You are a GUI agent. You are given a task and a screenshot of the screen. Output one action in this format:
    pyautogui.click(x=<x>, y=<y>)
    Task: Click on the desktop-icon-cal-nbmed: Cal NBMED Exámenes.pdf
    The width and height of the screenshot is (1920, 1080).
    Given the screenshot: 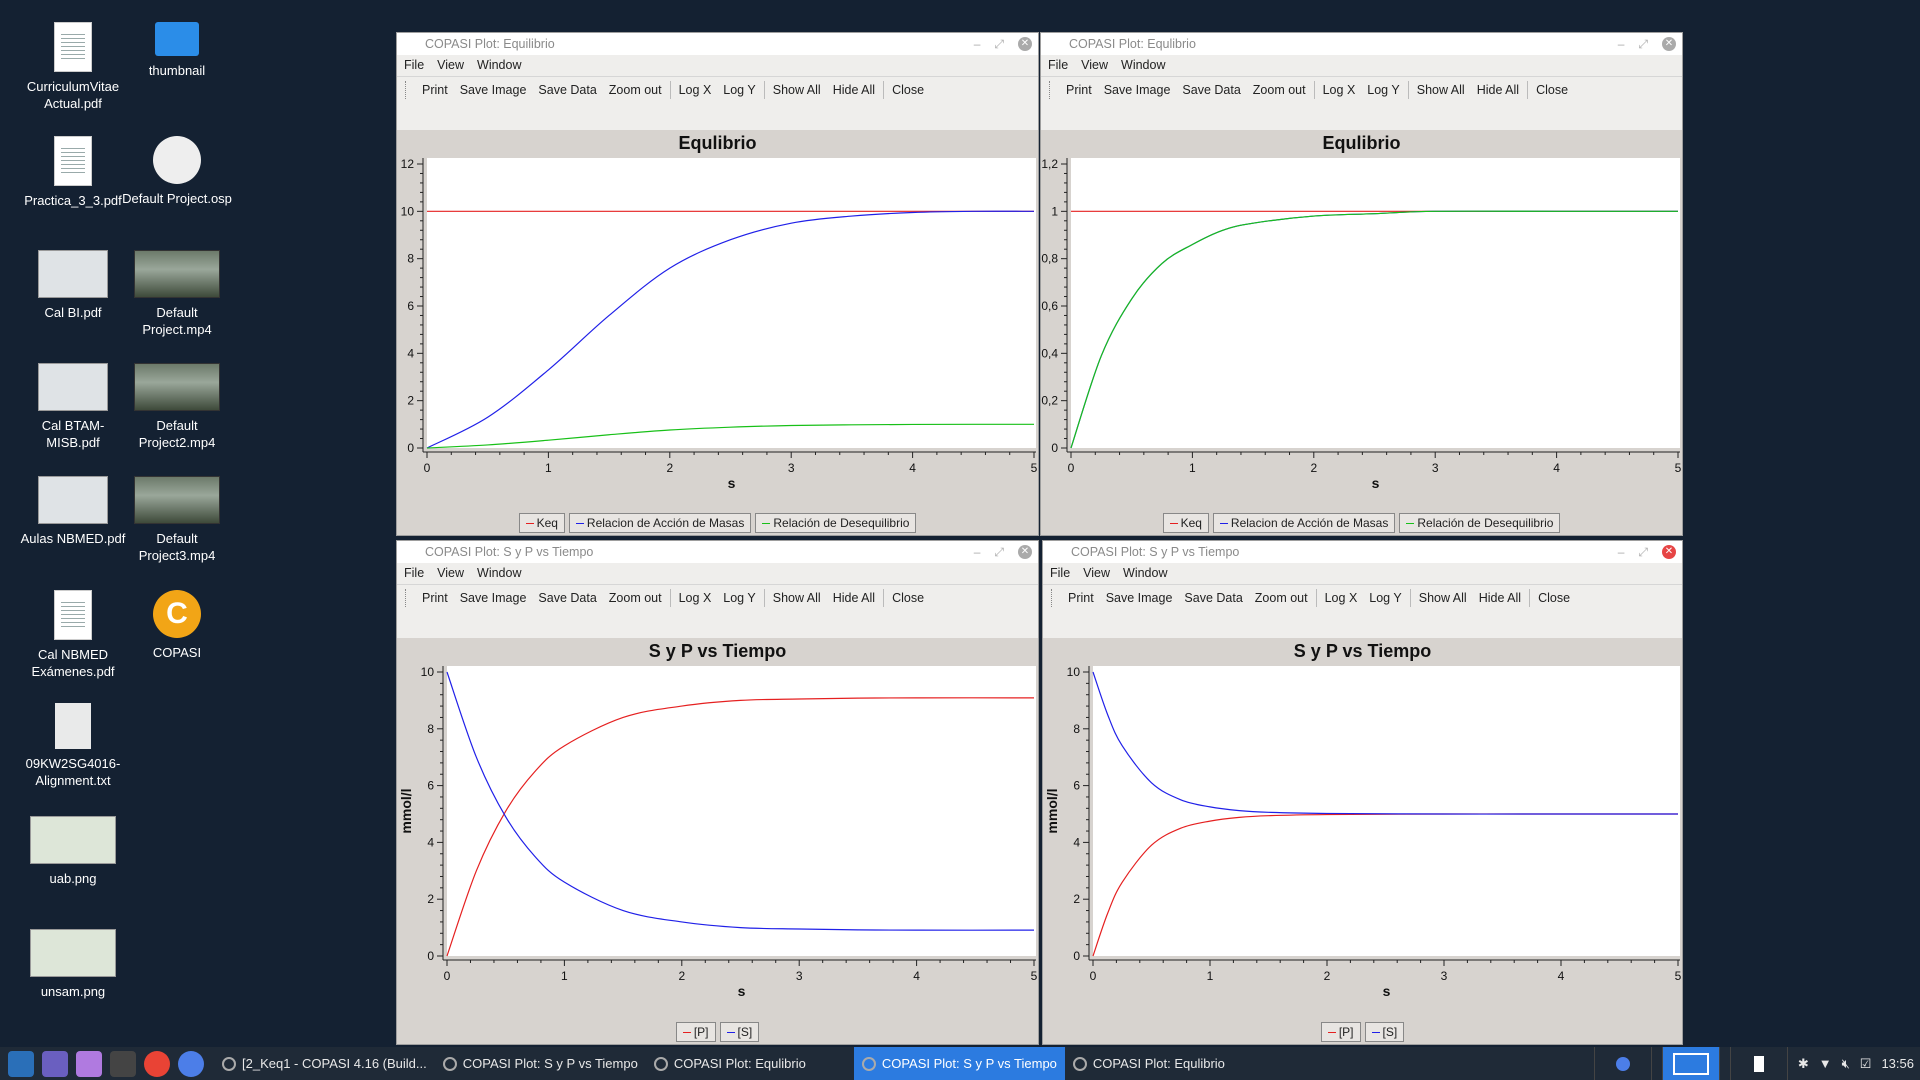 What is the action you would take?
    pyautogui.click(x=73, y=635)
    